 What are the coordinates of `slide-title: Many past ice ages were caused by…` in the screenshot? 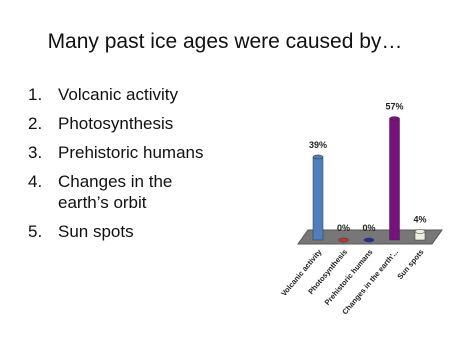 It's located at (225, 41).